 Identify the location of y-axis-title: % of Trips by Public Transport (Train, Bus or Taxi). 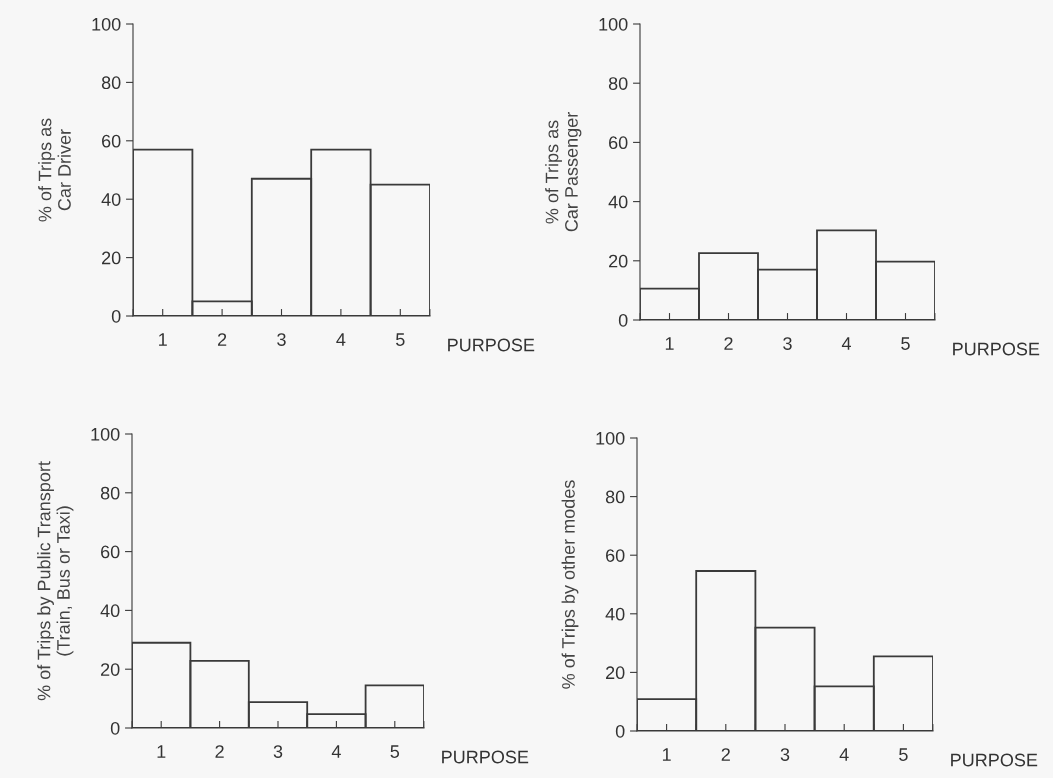
(55, 581).